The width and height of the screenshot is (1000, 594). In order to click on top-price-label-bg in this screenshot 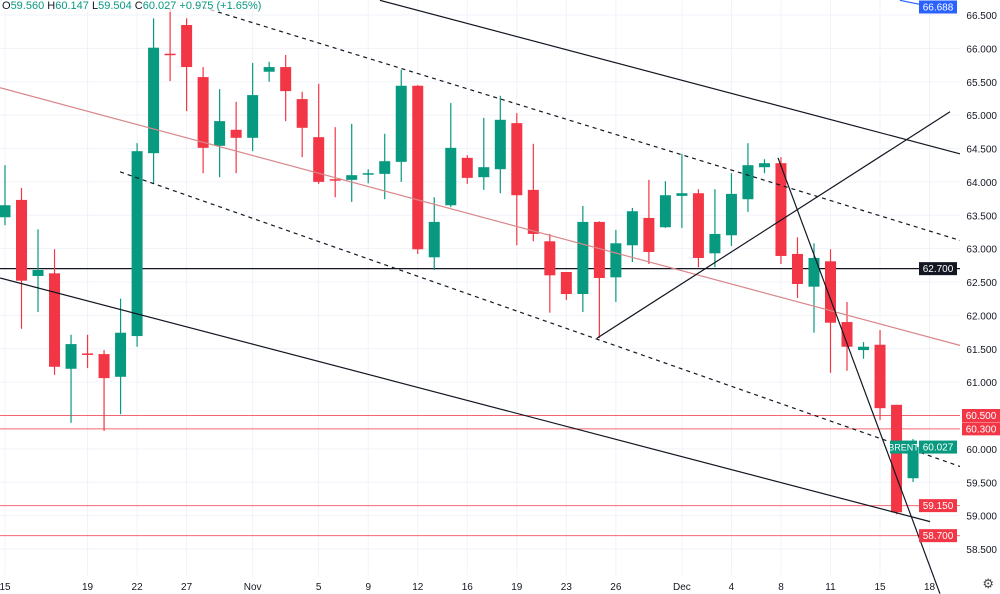, I will do `click(938, 7)`.